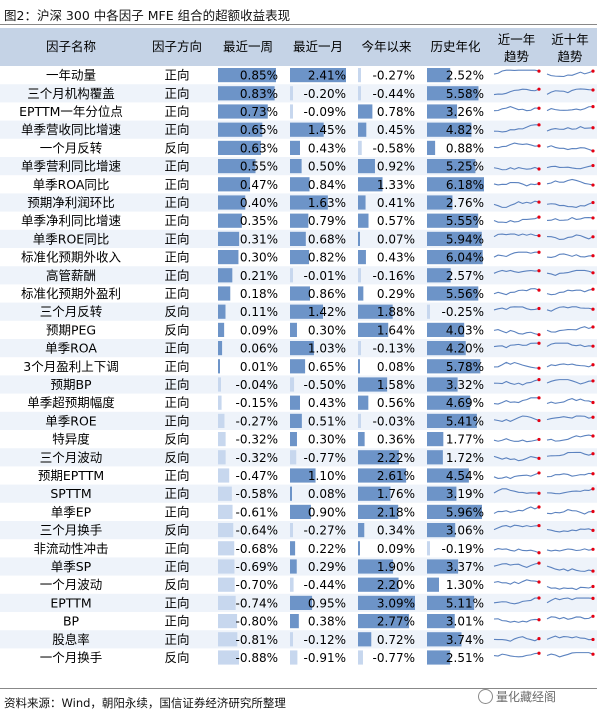  I want to click on factor-name: 3个月盈利上下调, so click(70, 366).